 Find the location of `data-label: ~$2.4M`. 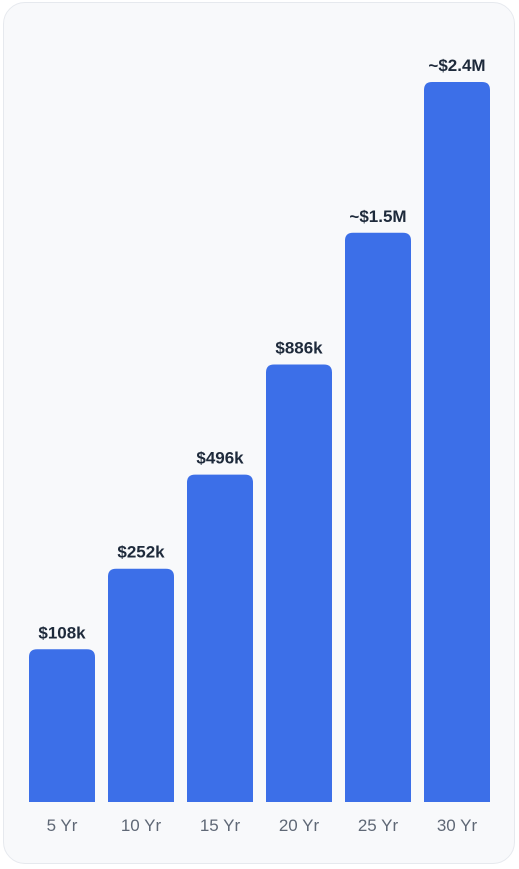

data-label: ~$2.4M is located at coordinates (456, 65).